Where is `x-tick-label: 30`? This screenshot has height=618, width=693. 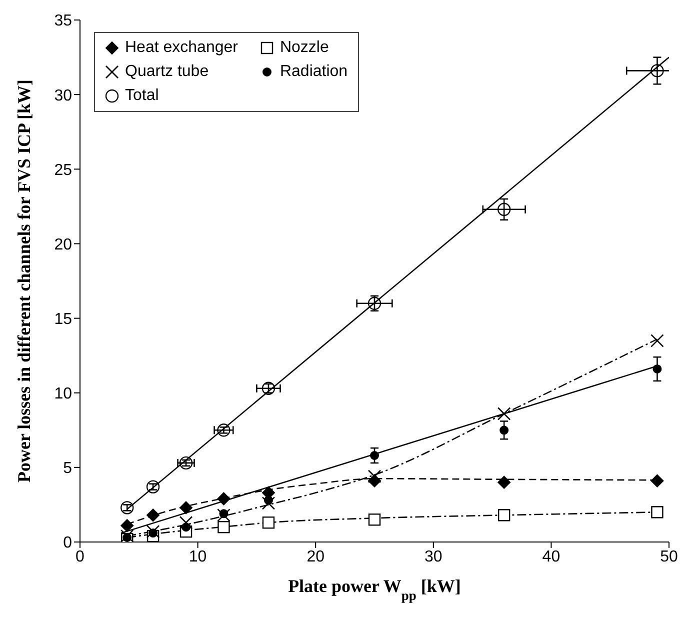
x-tick-label: 30 is located at coordinates (433, 557).